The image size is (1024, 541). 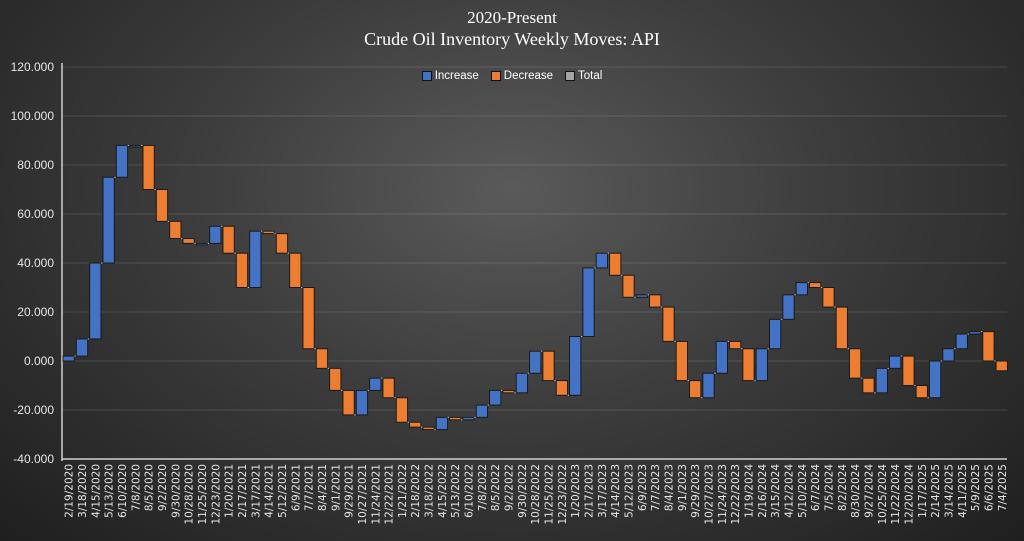 I want to click on x-tick-label: 2/18/2022, so click(x=416, y=491).